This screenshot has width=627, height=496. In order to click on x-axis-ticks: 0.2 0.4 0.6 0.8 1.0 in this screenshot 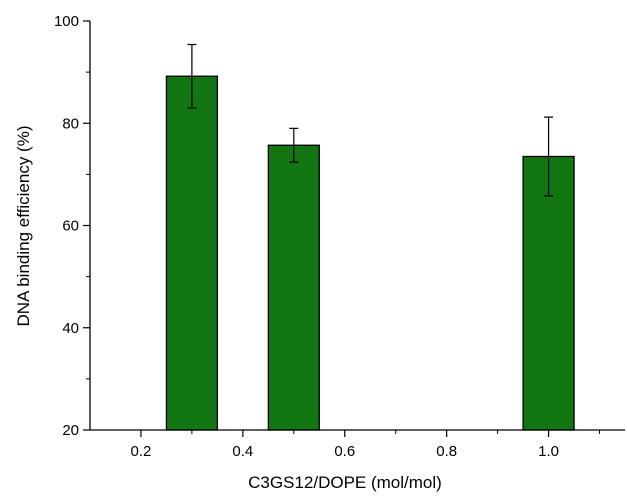, I will do `click(366, 445)`.